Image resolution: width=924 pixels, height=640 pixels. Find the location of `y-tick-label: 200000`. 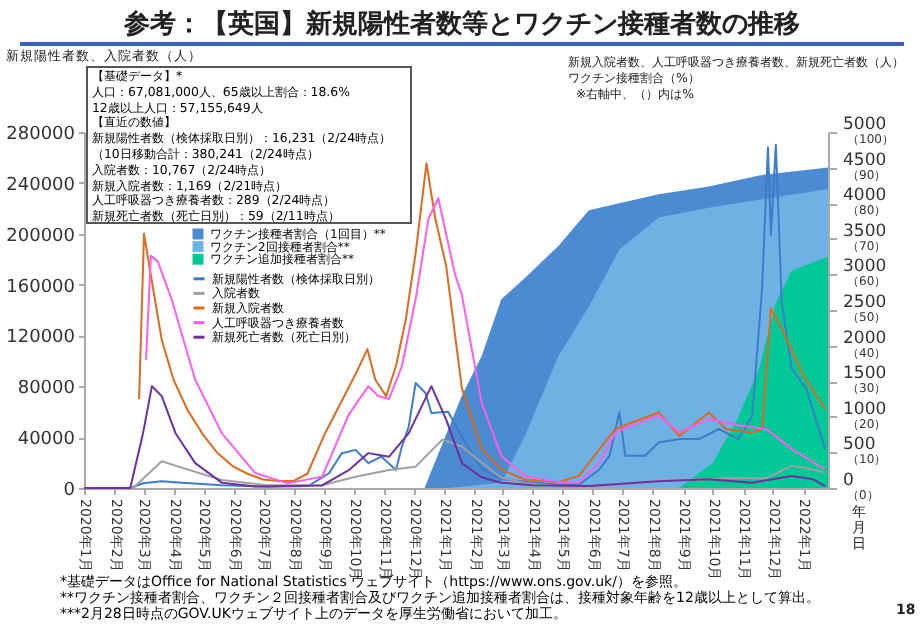

y-tick-label: 200000 is located at coordinates (41, 236).